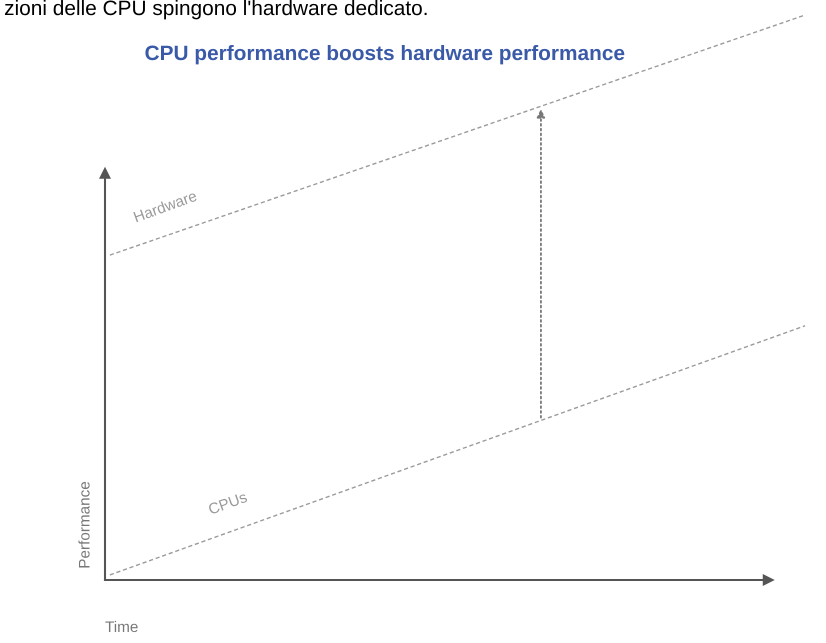 Image resolution: width=826 pixels, height=643 pixels. What do you see at coordinates (84, 525) in the screenshot?
I see `y-axis-title: Performance` at bounding box center [84, 525].